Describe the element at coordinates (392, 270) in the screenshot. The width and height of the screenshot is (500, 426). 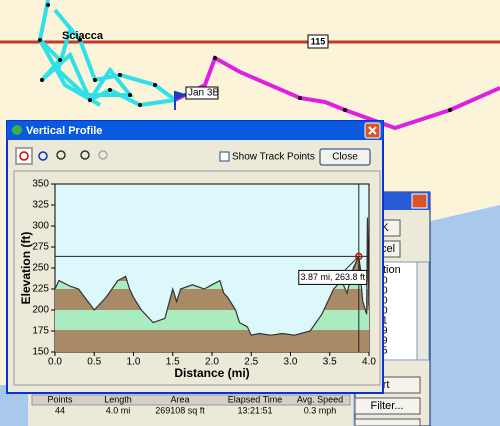
I see `bg-list-header: tion` at that location.